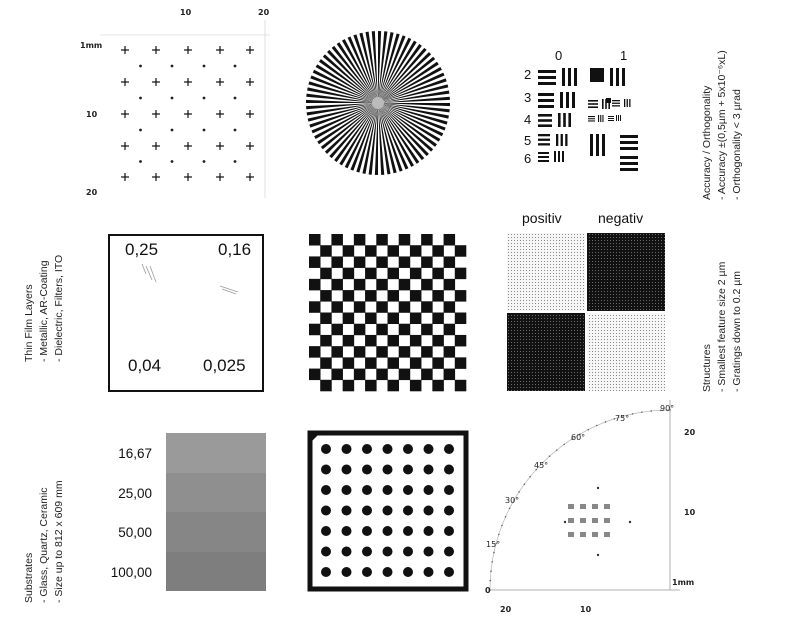 This screenshot has width=792, height=627. Describe the element at coordinates (135, 453) in the screenshot. I see `density-label-1667: 16,67` at that location.